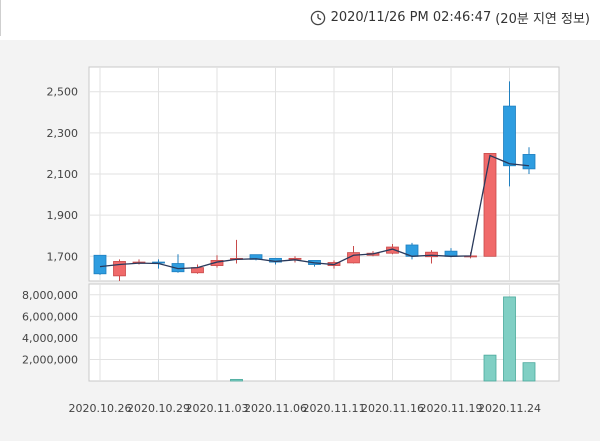  What do you see at coordinates (50, 338) in the screenshot?
I see `volume-tick-label: 4,000,000` at bounding box center [50, 338].